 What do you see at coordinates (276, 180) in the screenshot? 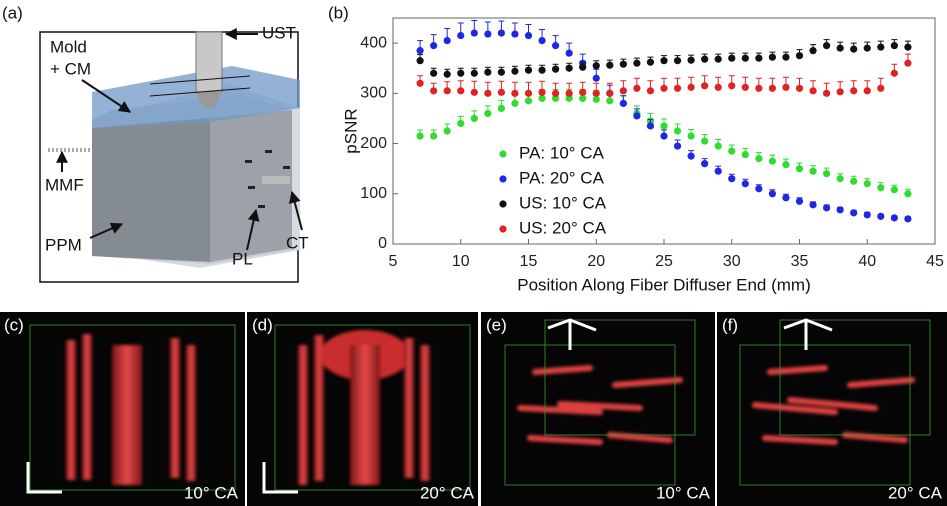
I see `tube` at bounding box center [276, 180].